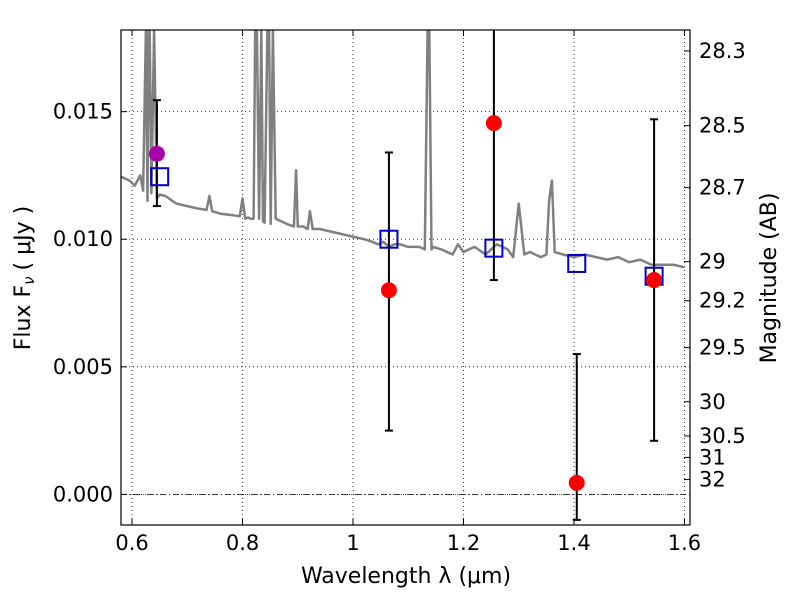 Image resolution: width=800 pixels, height=600 pixels. Describe the element at coordinates (83, 239) in the screenshot. I see `y-tick-label: 0.010` at that location.